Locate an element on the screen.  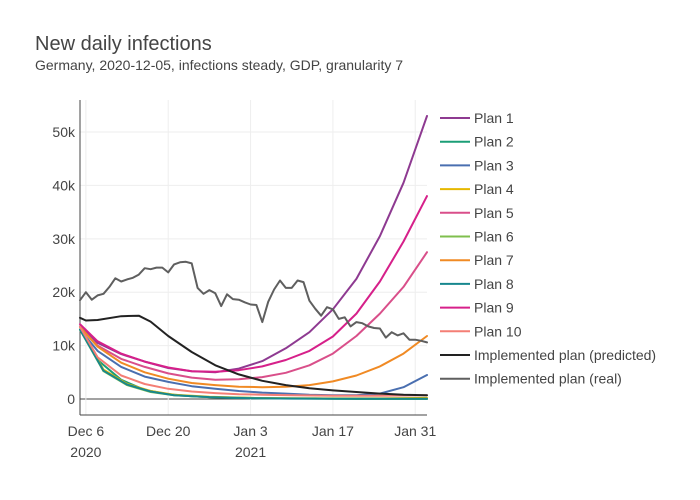
chart-title: New daily infections is located at coordinates (123, 44).